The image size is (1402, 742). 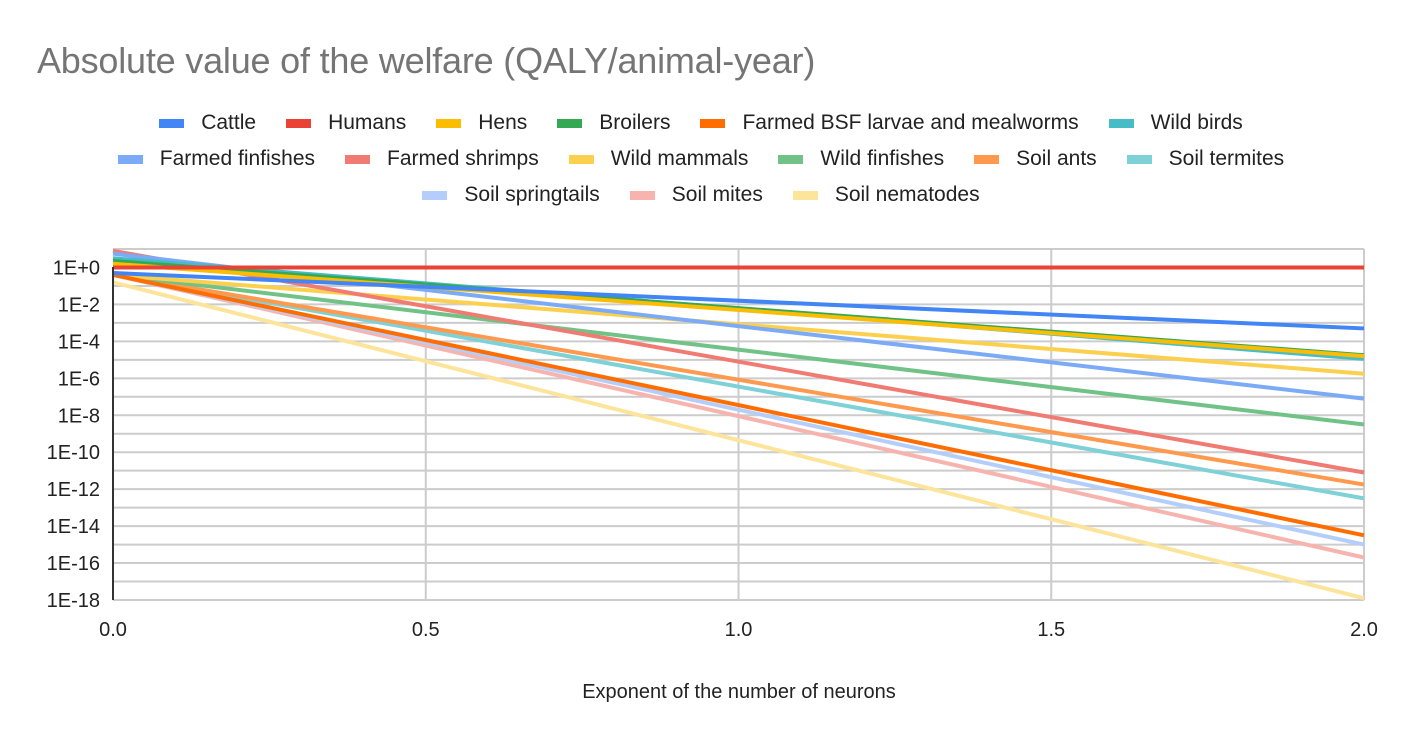 I want to click on y-tick-label: 1E-4, so click(x=79, y=342).